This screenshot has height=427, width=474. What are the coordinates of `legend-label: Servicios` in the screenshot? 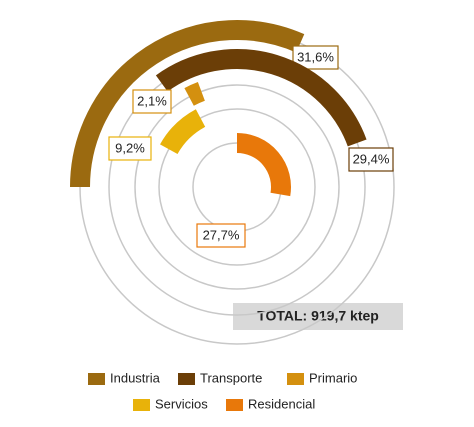 It's located at (181, 403).